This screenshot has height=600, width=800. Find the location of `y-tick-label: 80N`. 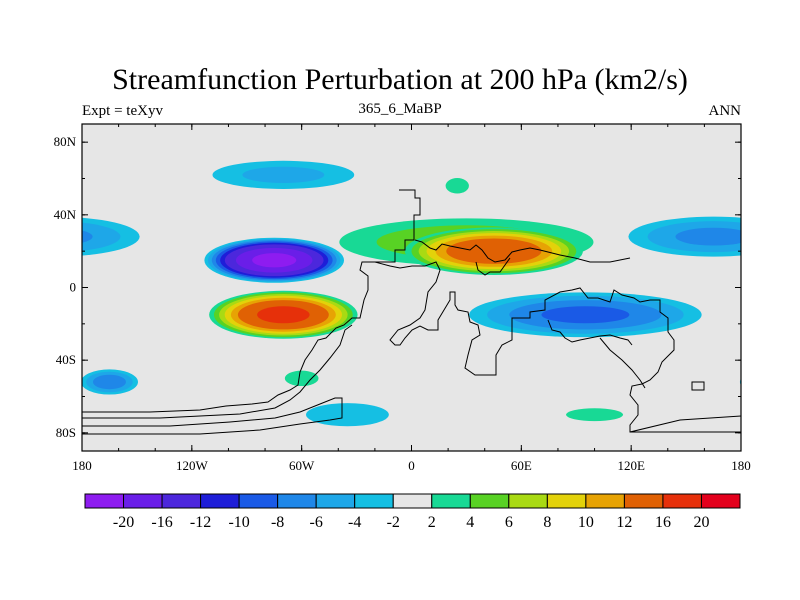

y-tick-label: 80N is located at coordinates (65, 141).